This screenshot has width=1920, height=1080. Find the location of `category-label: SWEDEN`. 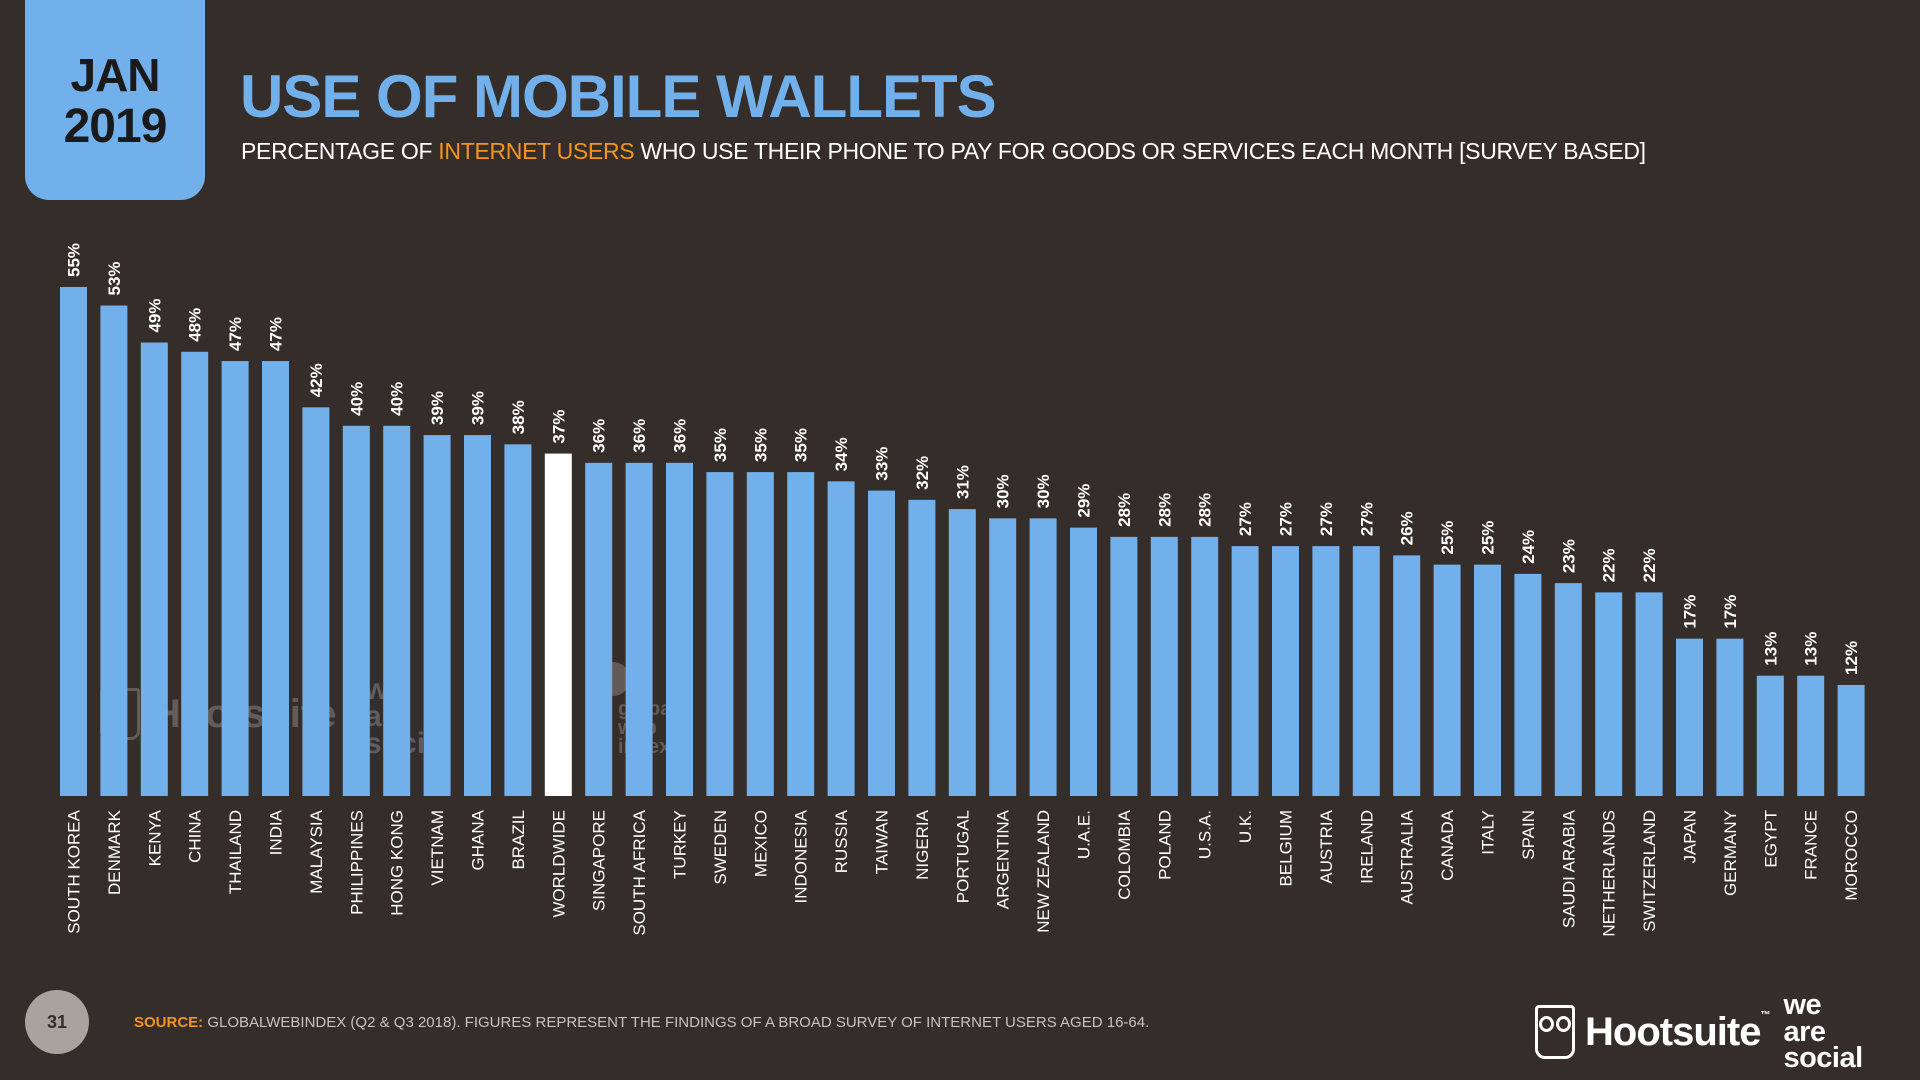

category-label: SWEDEN is located at coordinates (720, 847).